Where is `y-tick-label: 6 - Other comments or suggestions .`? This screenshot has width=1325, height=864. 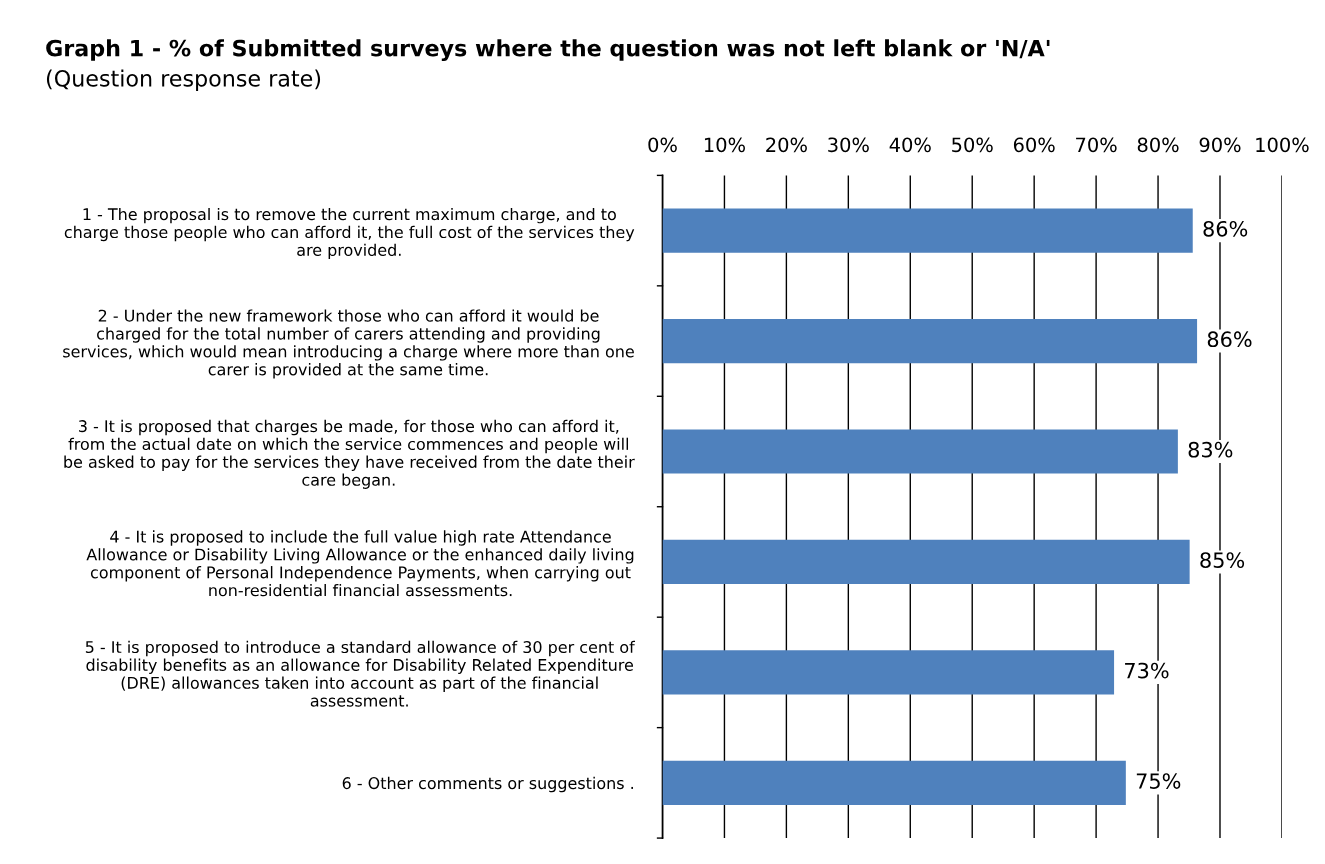
y-tick-label: 6 - Other comments or suggestions . is located at coordinates (488, 784).